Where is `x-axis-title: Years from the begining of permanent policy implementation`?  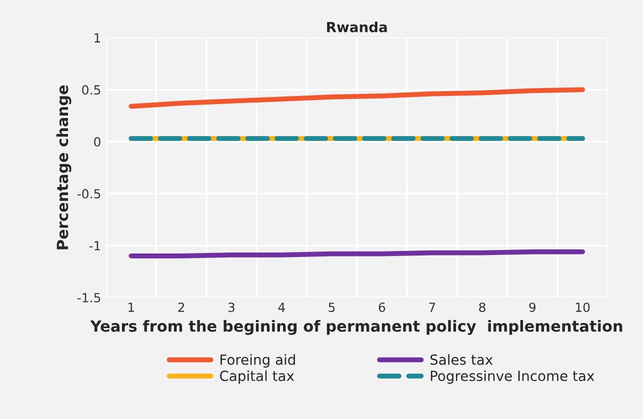
x-axis-title: Years from the begining of permanent policy implementation is located at coordinates (356, 327).